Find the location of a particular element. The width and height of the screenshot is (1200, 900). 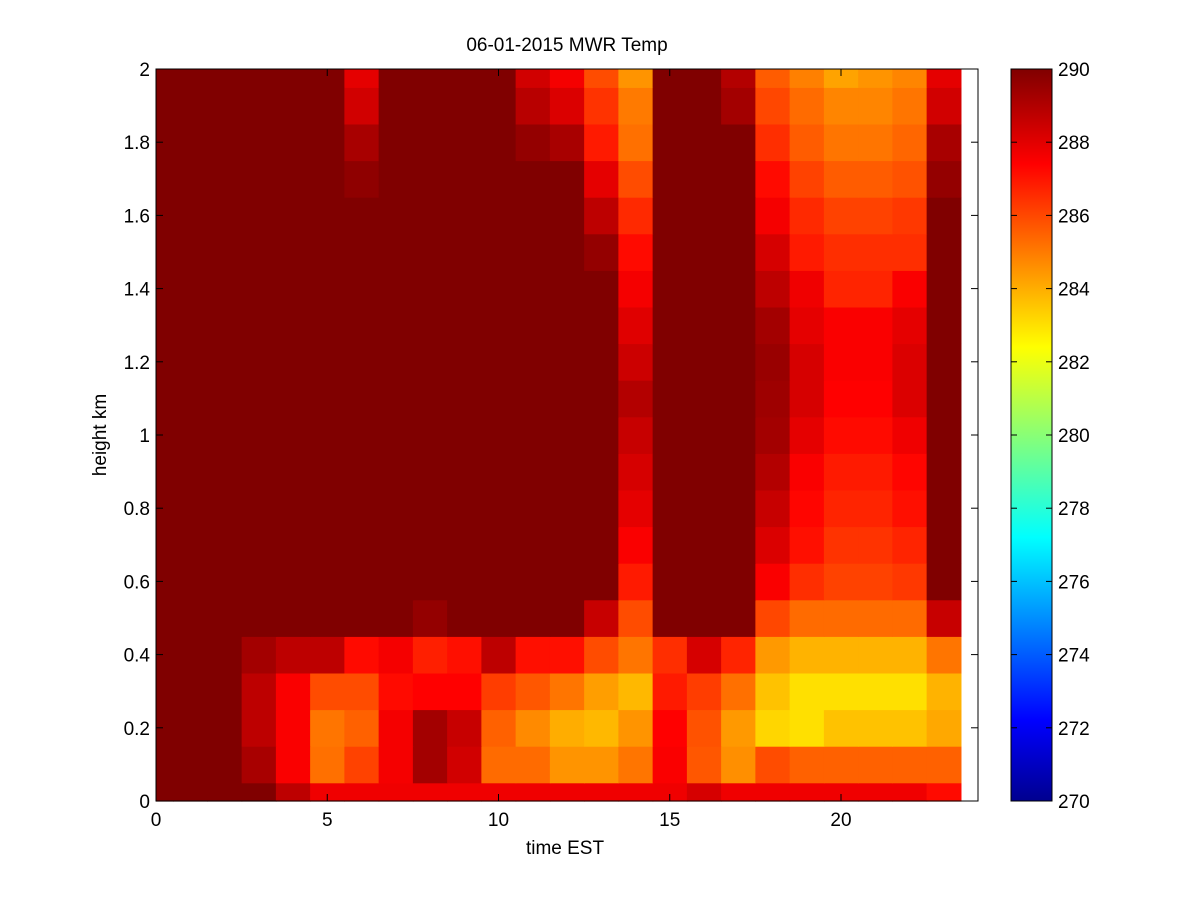

x-tick-label: 5 is located at coordinates (327, 820).